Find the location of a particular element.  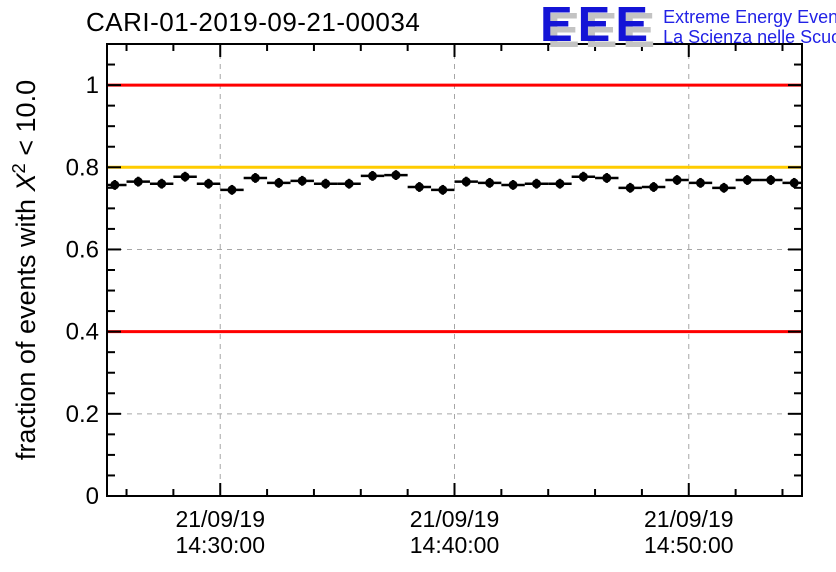

y-tick-label: 0.2 is located at coordinates (82, 414).